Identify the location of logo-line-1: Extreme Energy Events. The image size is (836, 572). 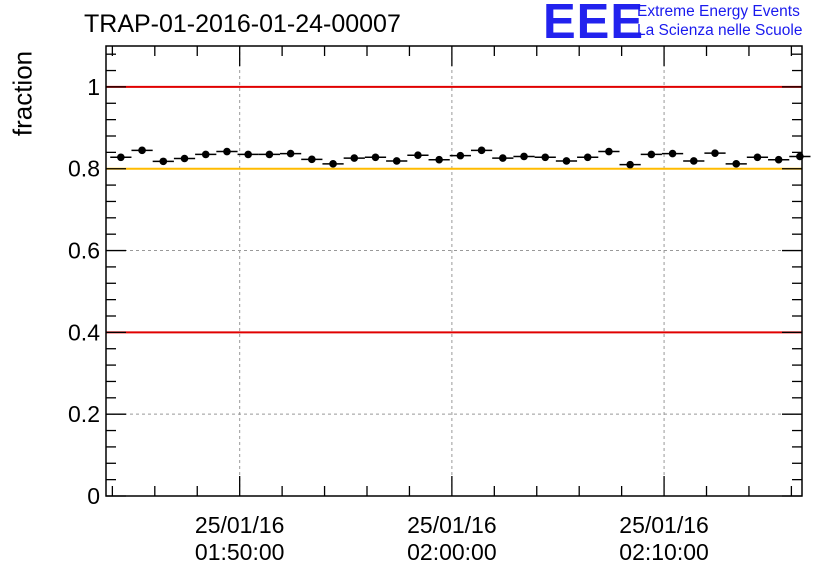
(718, 11).